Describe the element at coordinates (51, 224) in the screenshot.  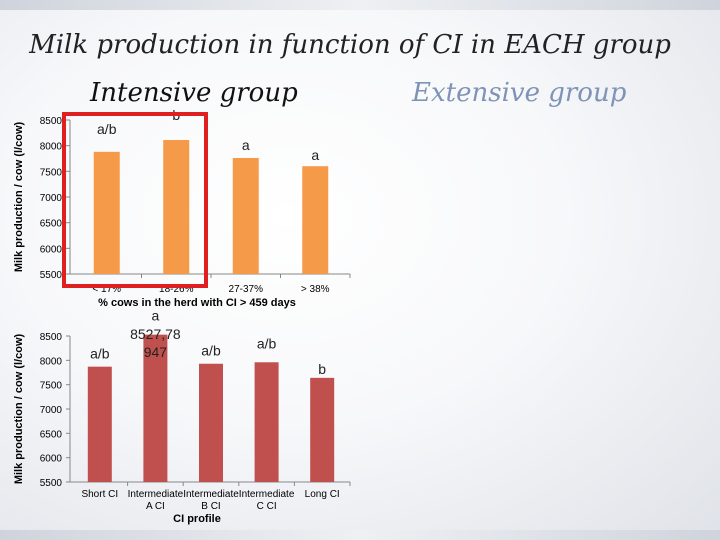
I see `chart1-y-tick-label: 6500` at that location.